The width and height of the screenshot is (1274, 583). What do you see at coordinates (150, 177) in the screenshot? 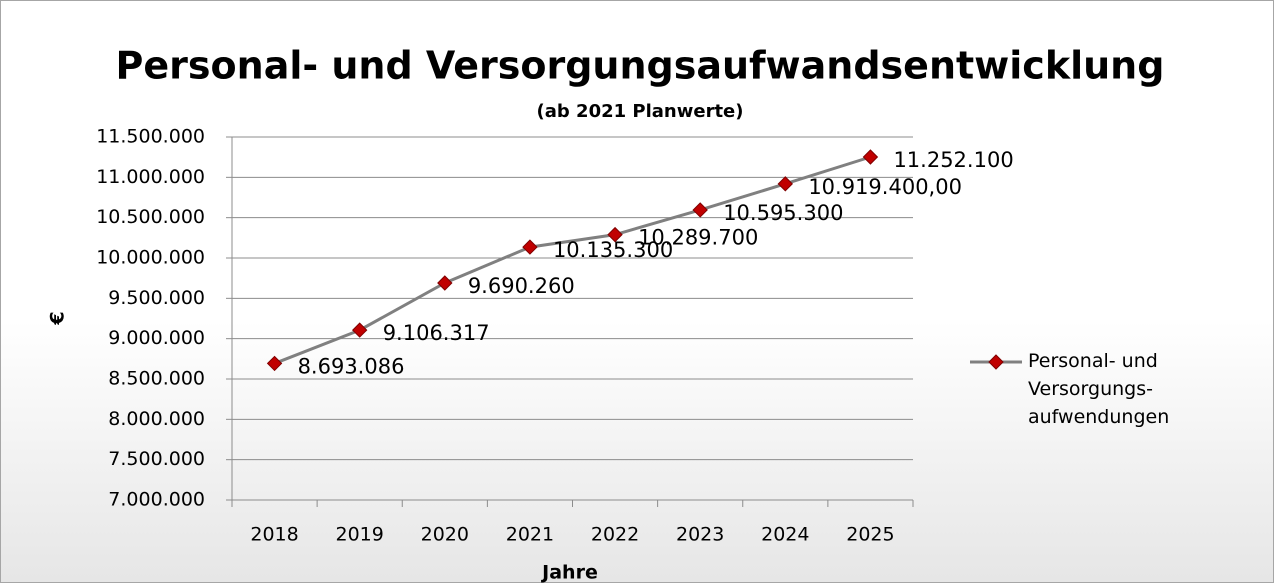
I see `y-tick-label: 11.000.000` at bounding box center [150, 177].